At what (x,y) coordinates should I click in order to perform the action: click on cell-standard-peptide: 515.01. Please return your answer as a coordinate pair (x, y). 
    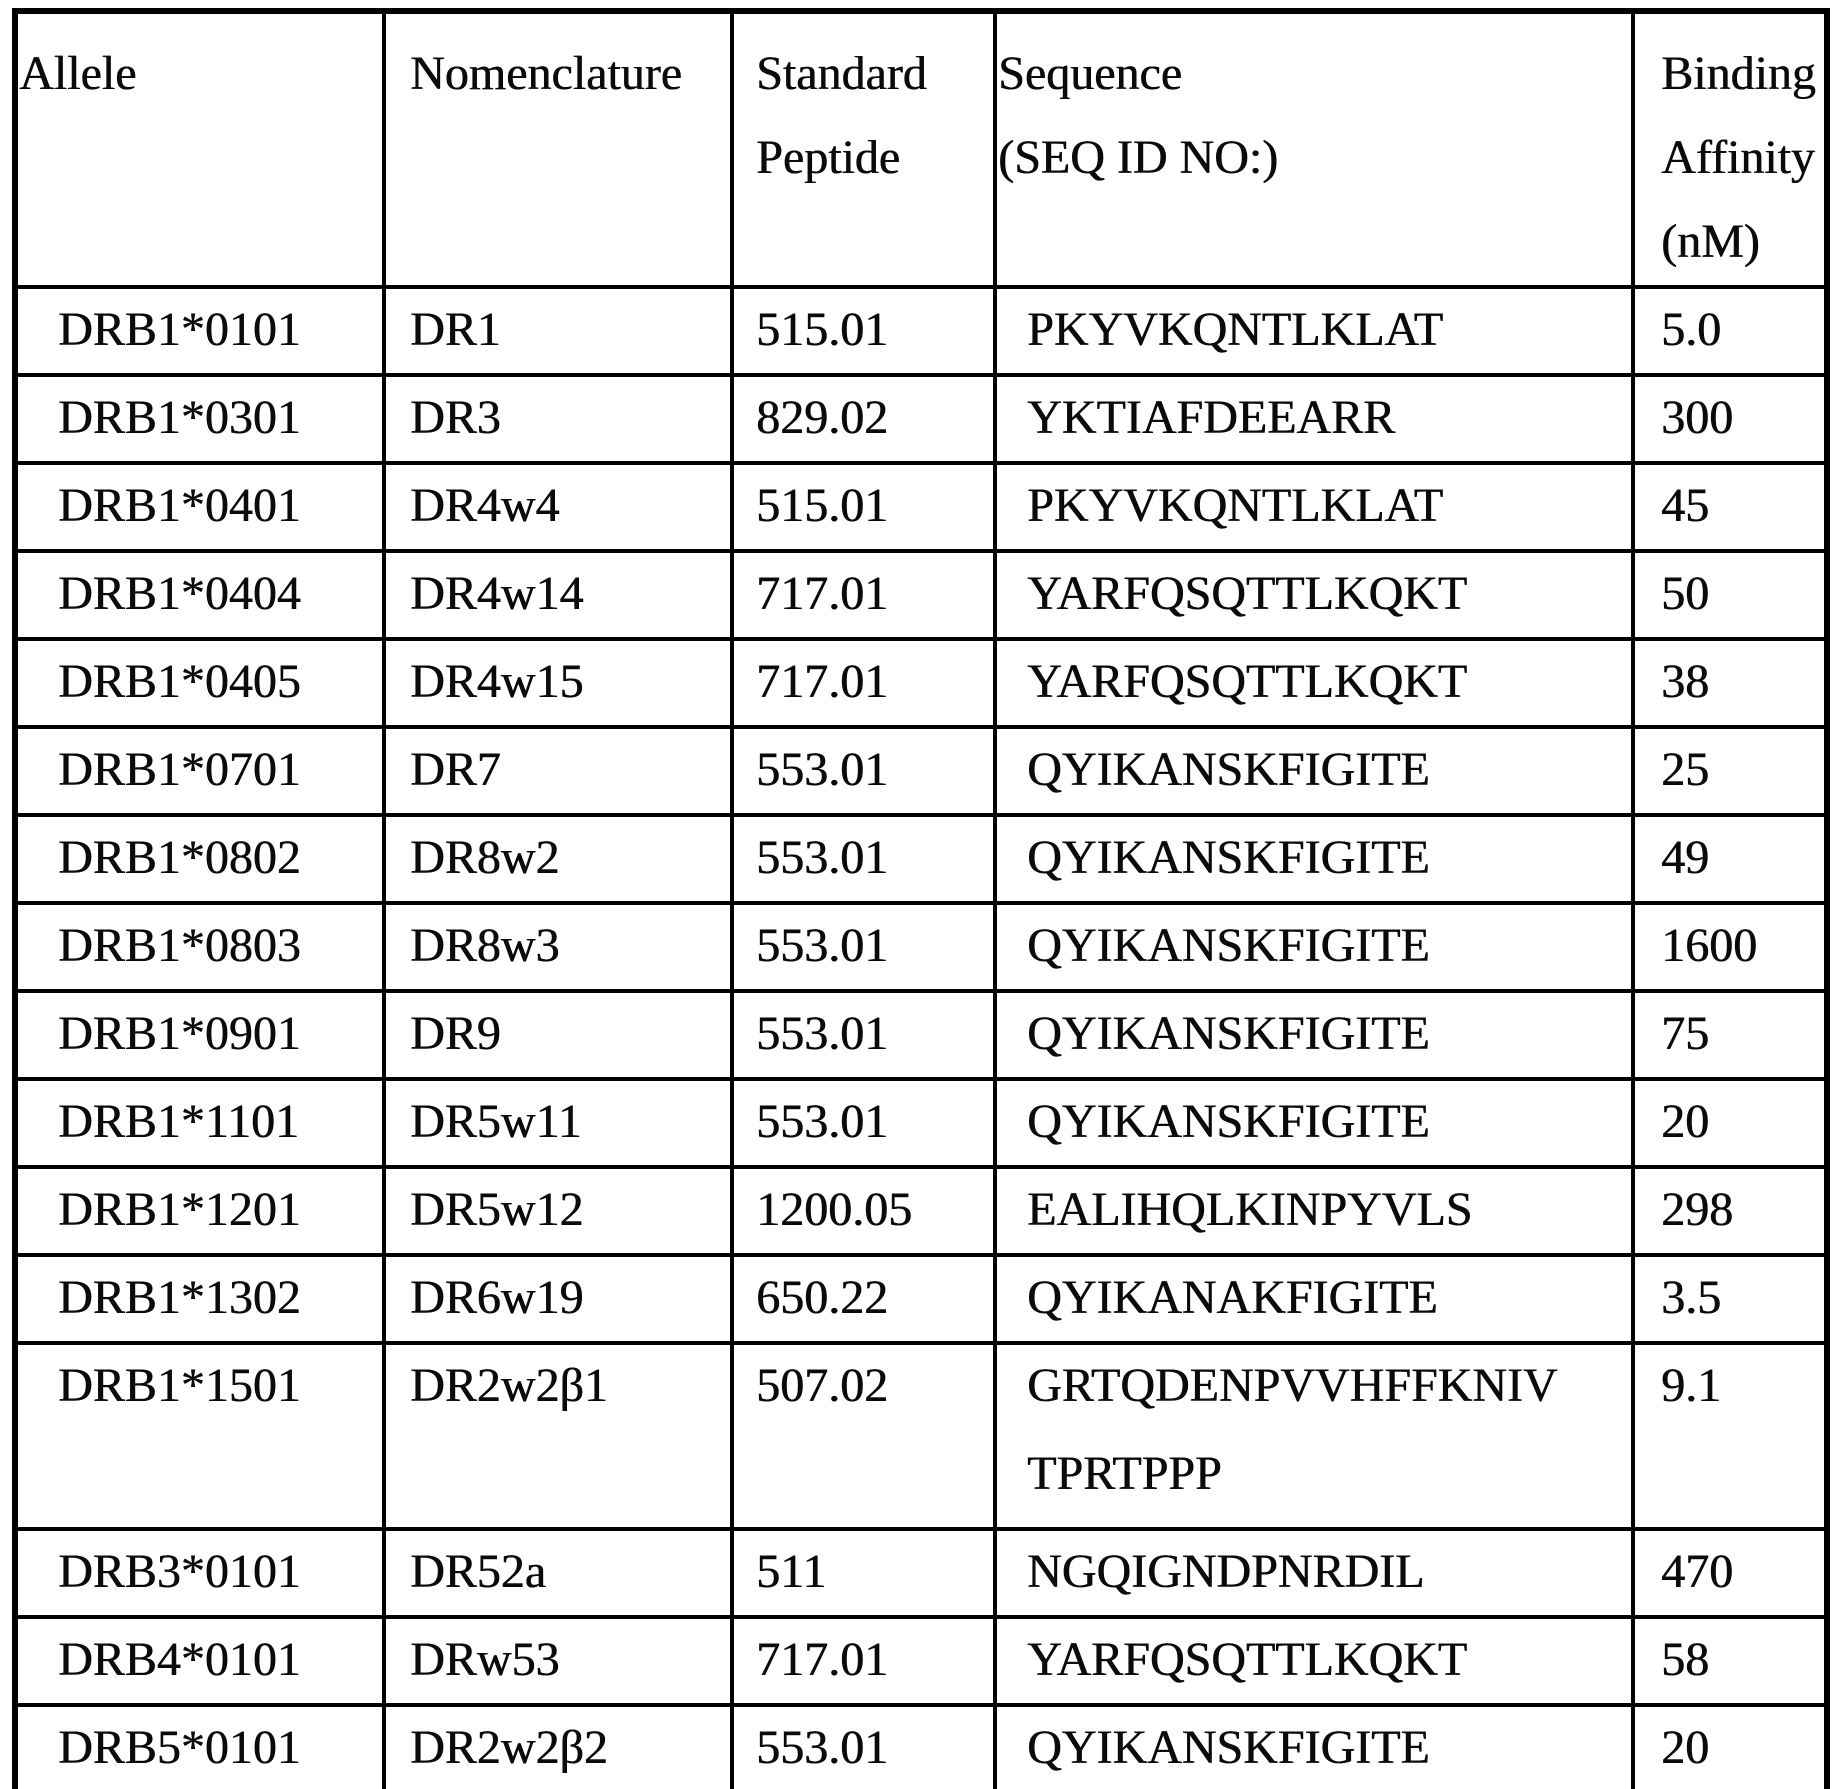
    Looking at the image, I should click on (863, 507).